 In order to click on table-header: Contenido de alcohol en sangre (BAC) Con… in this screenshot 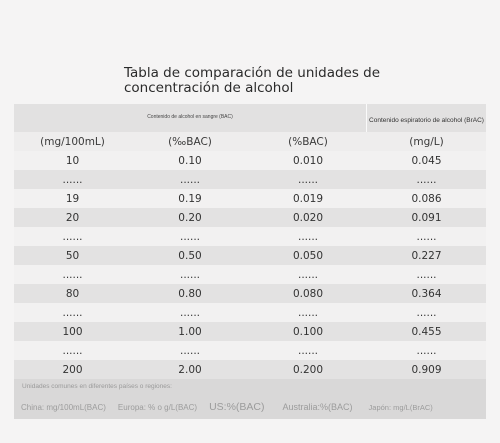, I will do `click(250, 118)`.